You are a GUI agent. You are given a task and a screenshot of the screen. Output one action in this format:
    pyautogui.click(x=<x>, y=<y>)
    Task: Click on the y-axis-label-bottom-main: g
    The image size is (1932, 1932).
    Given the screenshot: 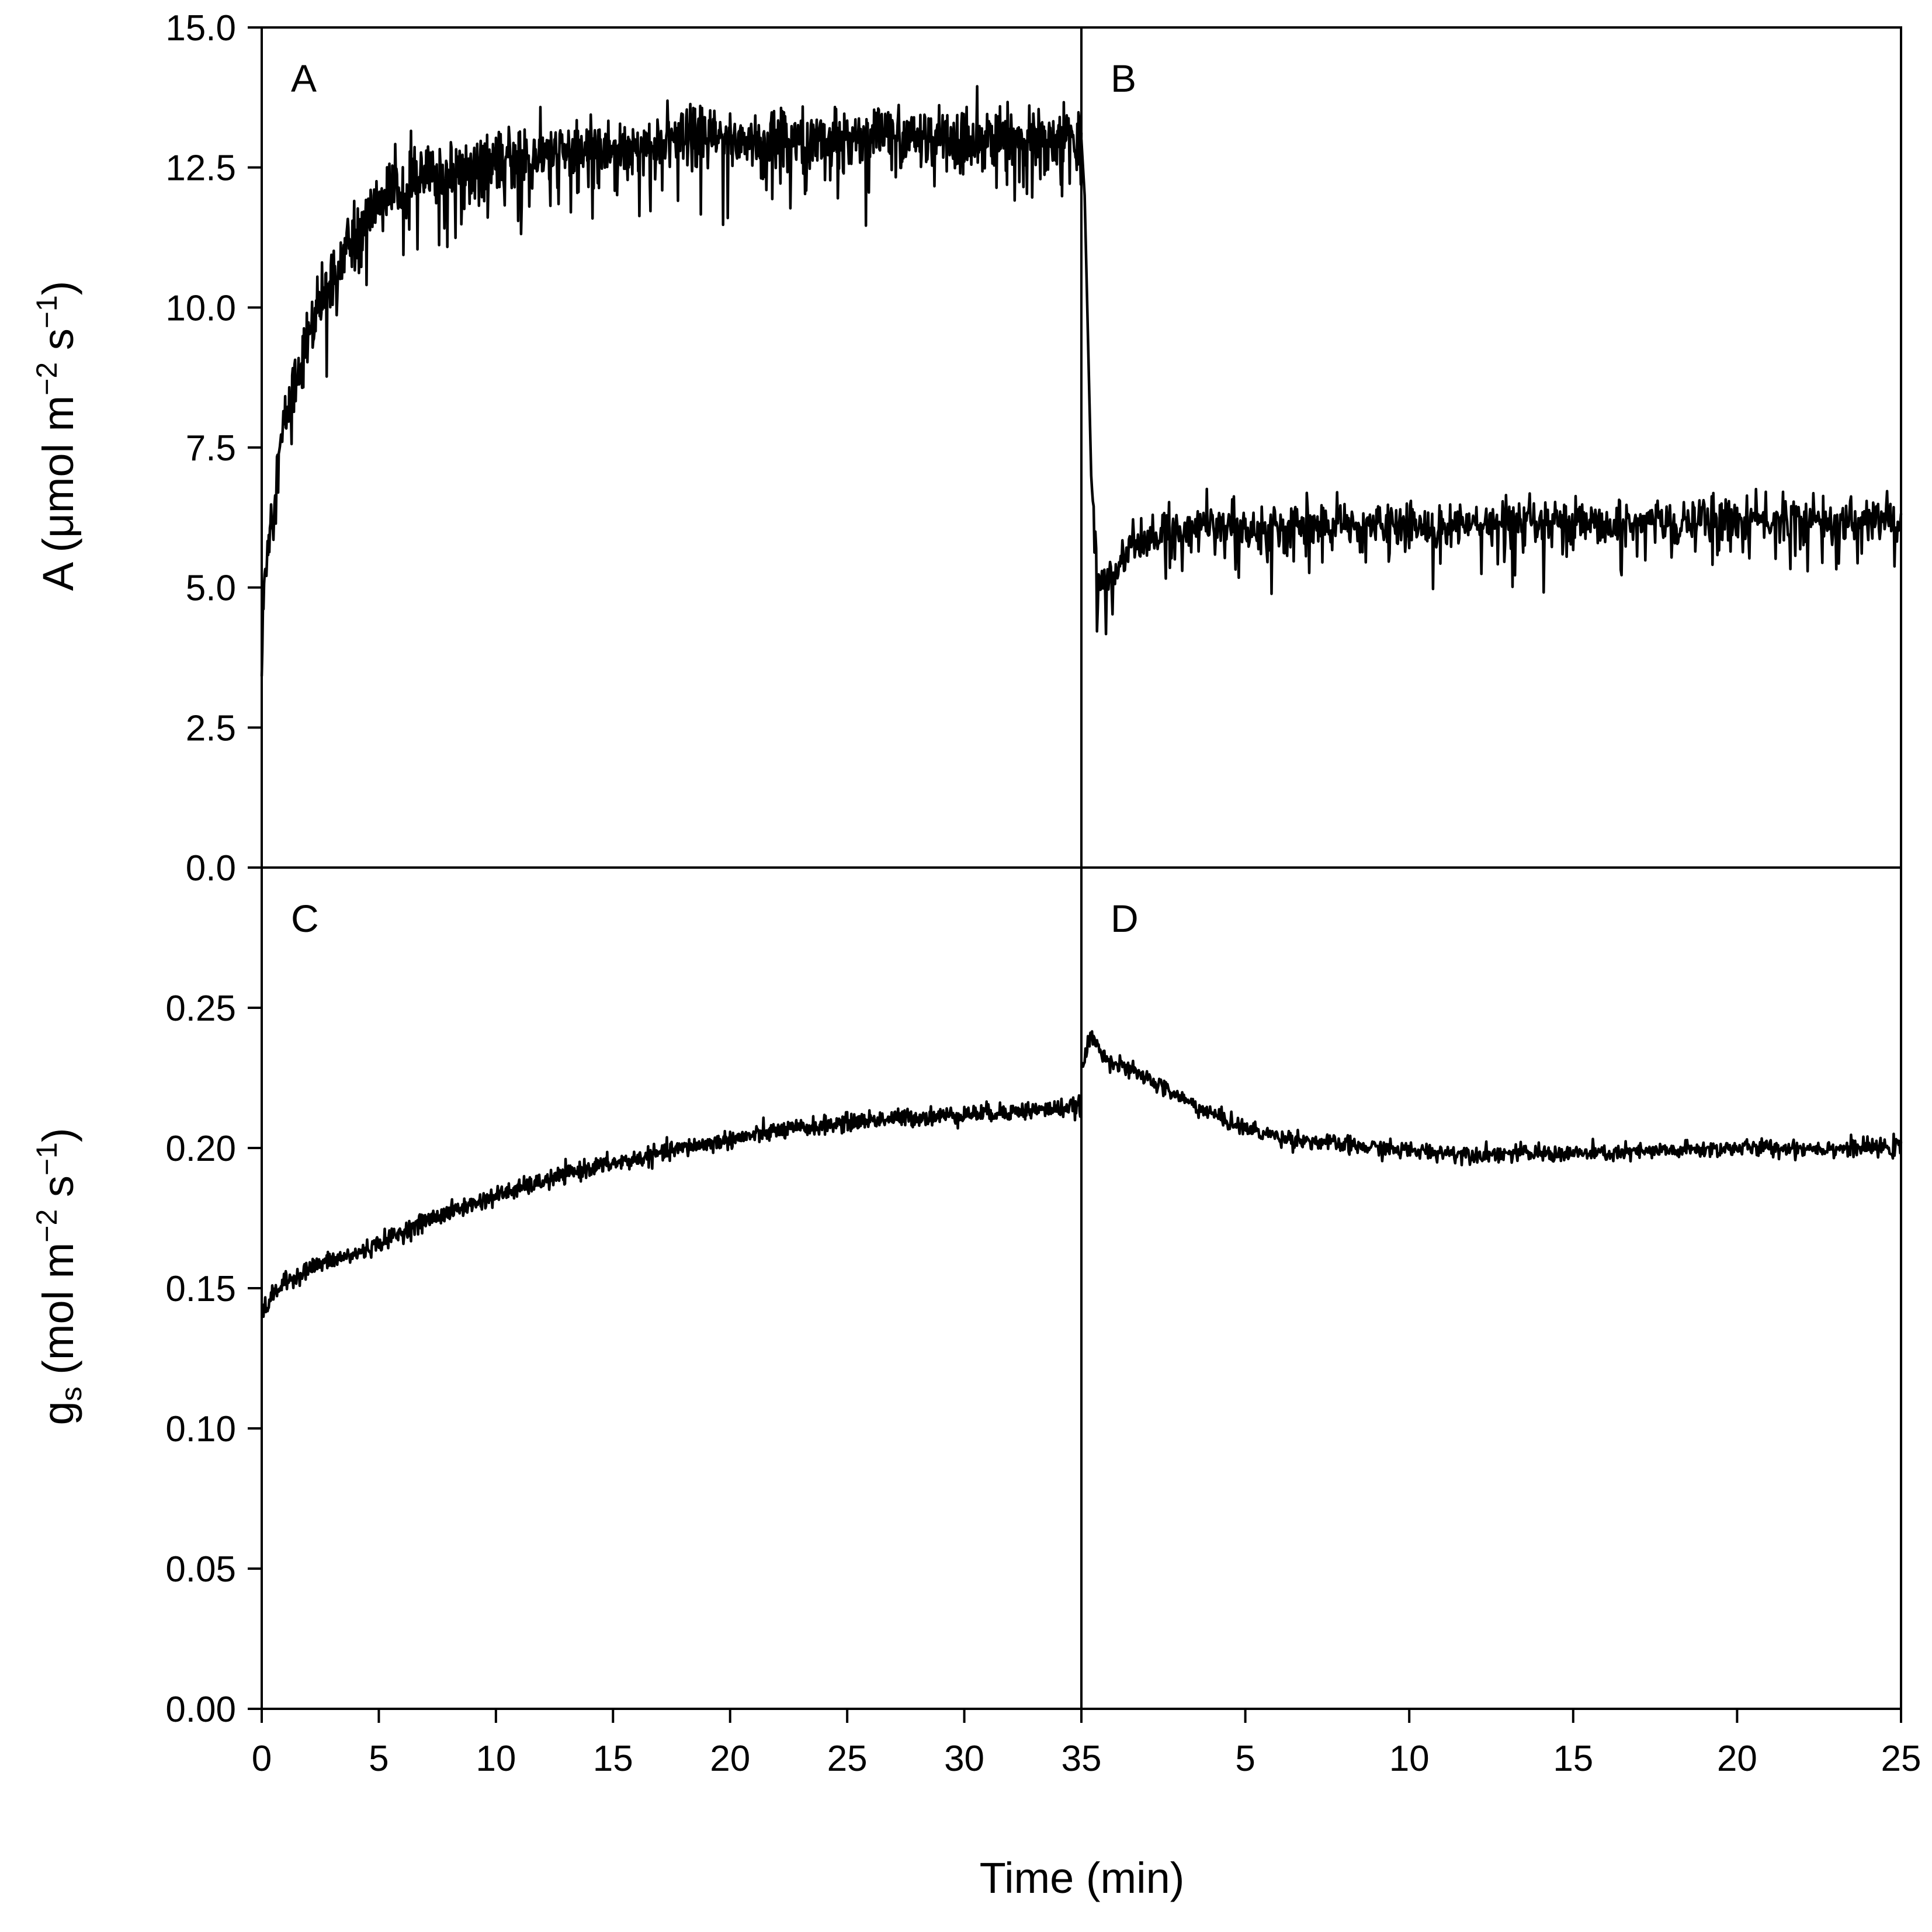 What is the action you would take?
    pyautogui.click(x=58, y=1413)
    